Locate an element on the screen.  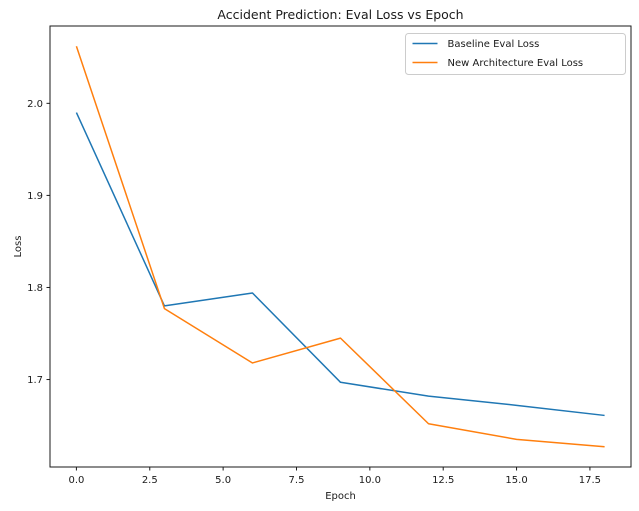
legend-label: New Architecture Eval Loss is located at coordinates (516, 63).